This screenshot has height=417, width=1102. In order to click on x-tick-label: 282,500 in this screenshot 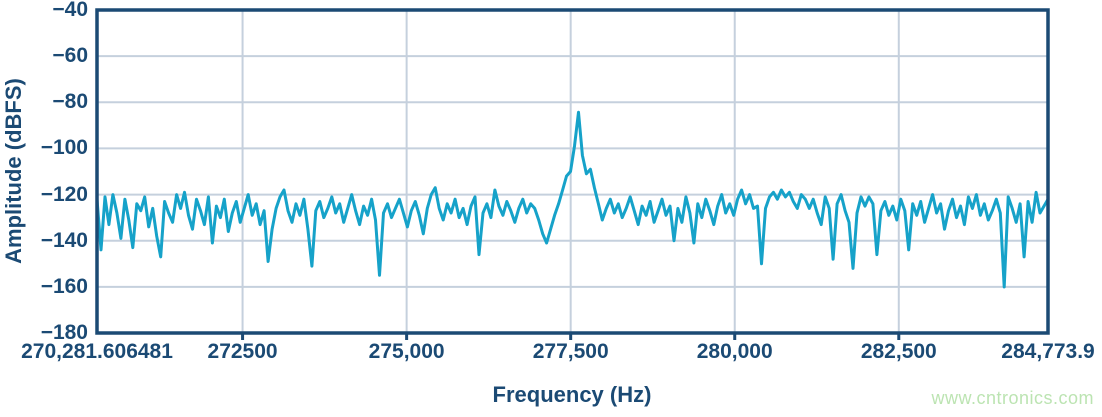, I will do `click(898, 351)`.